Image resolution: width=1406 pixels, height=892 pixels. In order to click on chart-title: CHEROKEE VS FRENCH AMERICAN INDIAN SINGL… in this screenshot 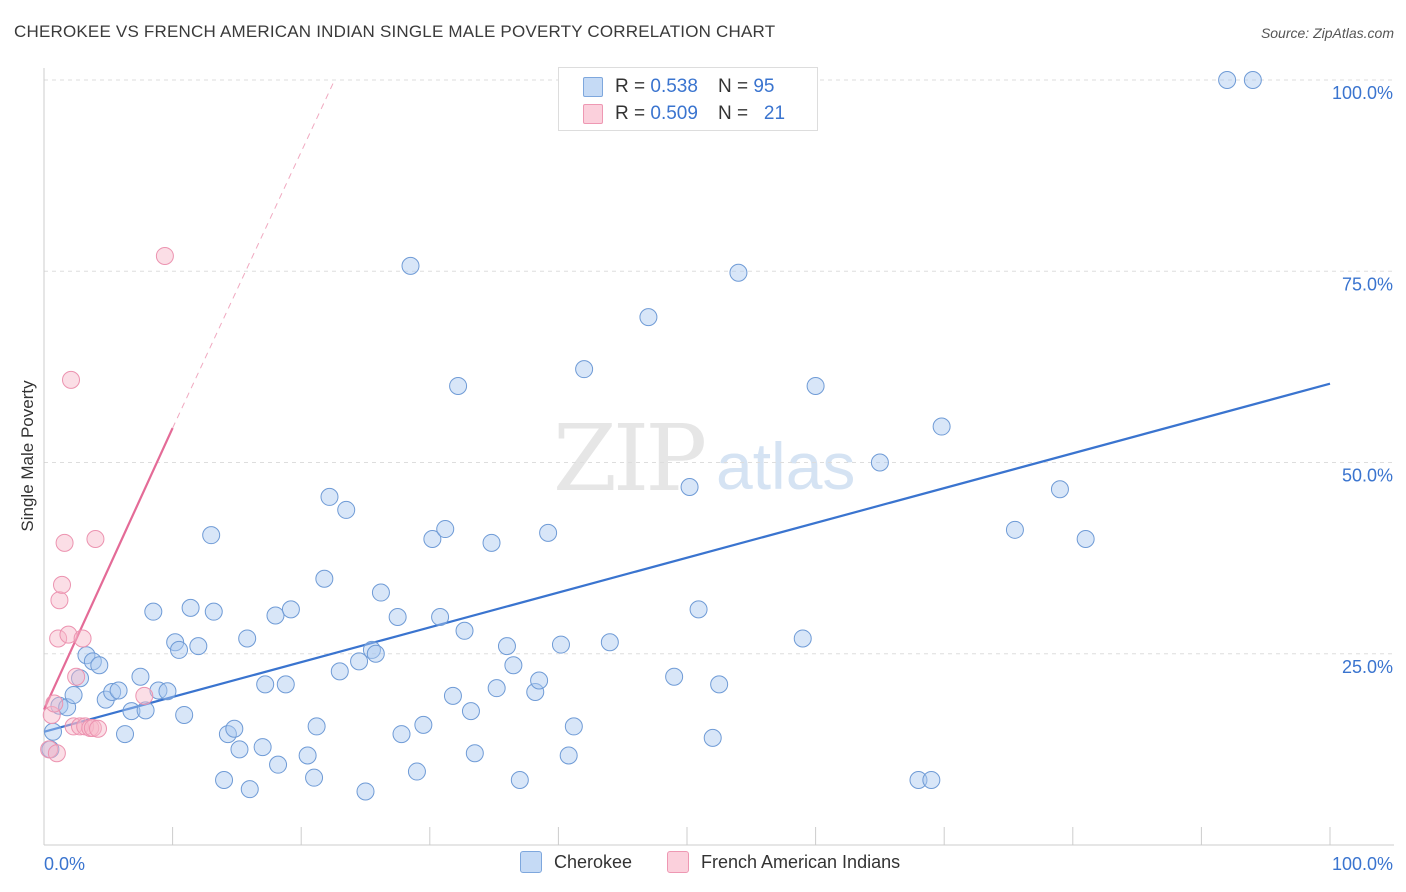, I will do `click(395, 31)`.